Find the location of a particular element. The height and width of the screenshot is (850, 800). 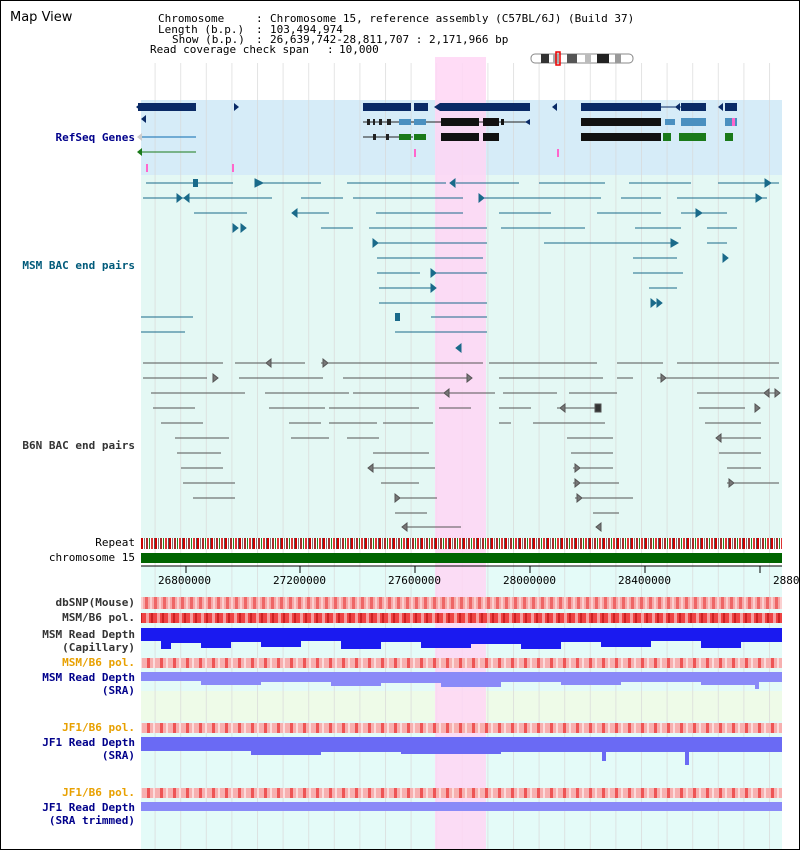

show-label: Show (b.p.) is located at coordinates (208, 39).